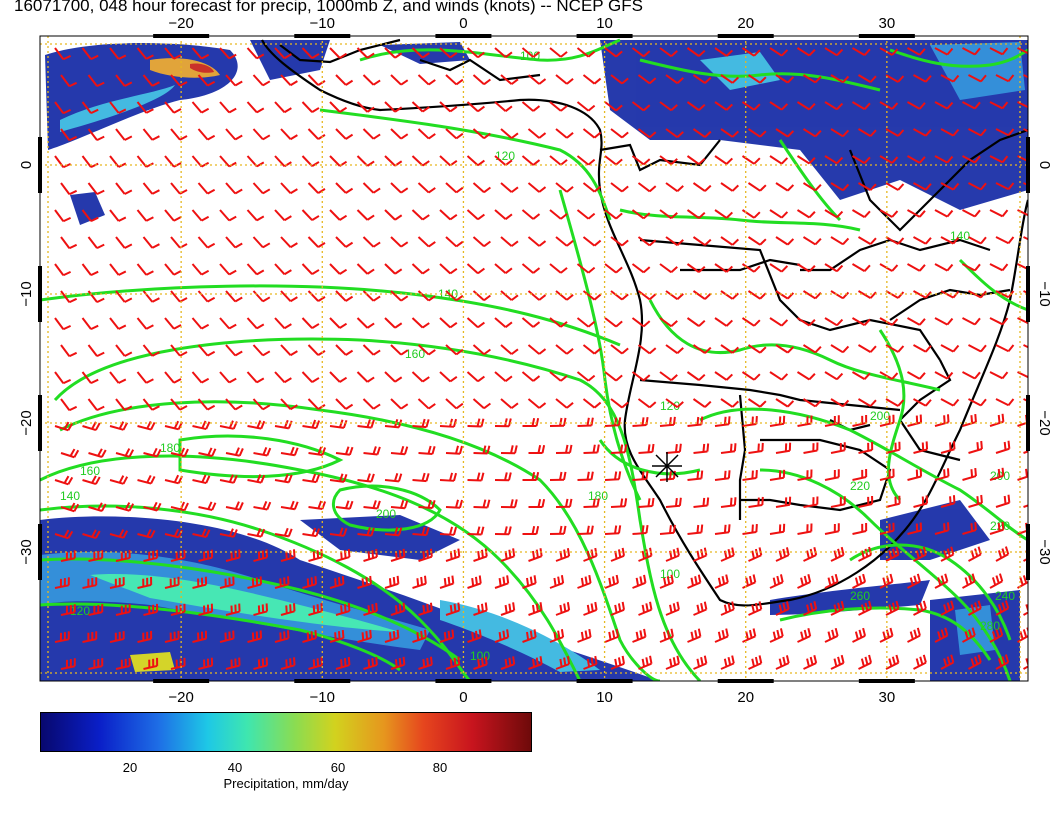 The height and width of the screenshot is (816, 1056). I want to click on contour-label: 180, so click(598, 496).